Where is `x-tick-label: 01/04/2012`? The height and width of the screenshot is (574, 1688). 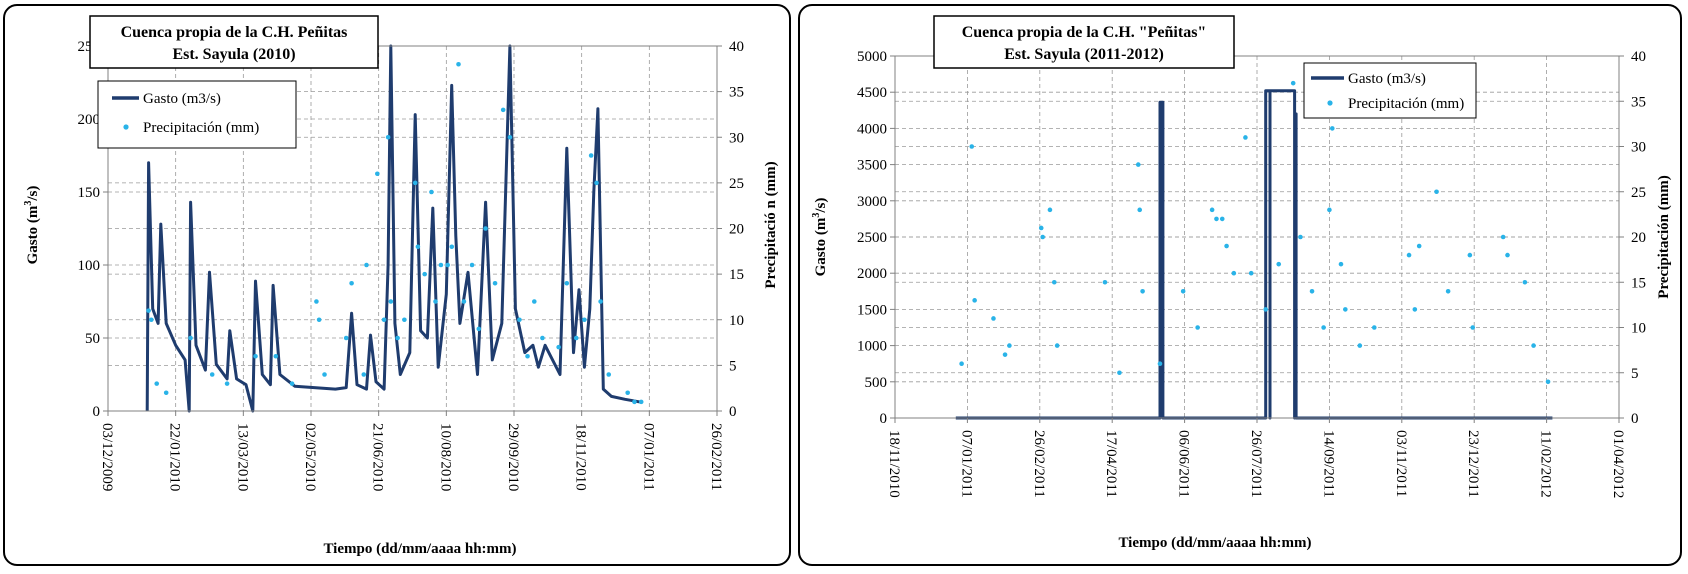
x-tick-label: 01/04/2012 is located at coordinates (1618, 464).